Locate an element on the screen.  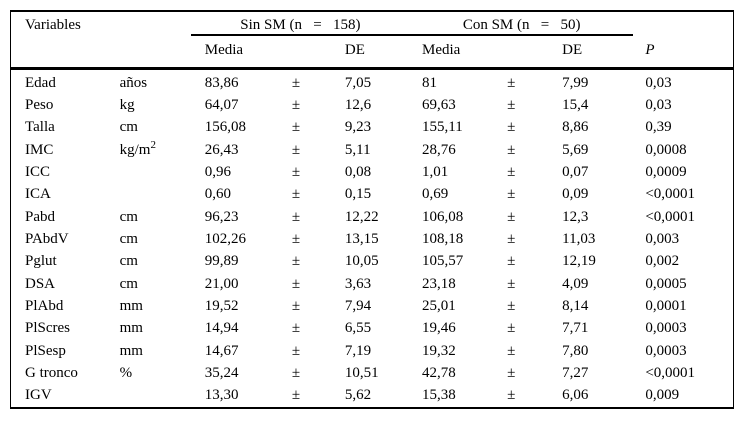
media-sin-cell: 99,89 is located at coordinates (221, 261).